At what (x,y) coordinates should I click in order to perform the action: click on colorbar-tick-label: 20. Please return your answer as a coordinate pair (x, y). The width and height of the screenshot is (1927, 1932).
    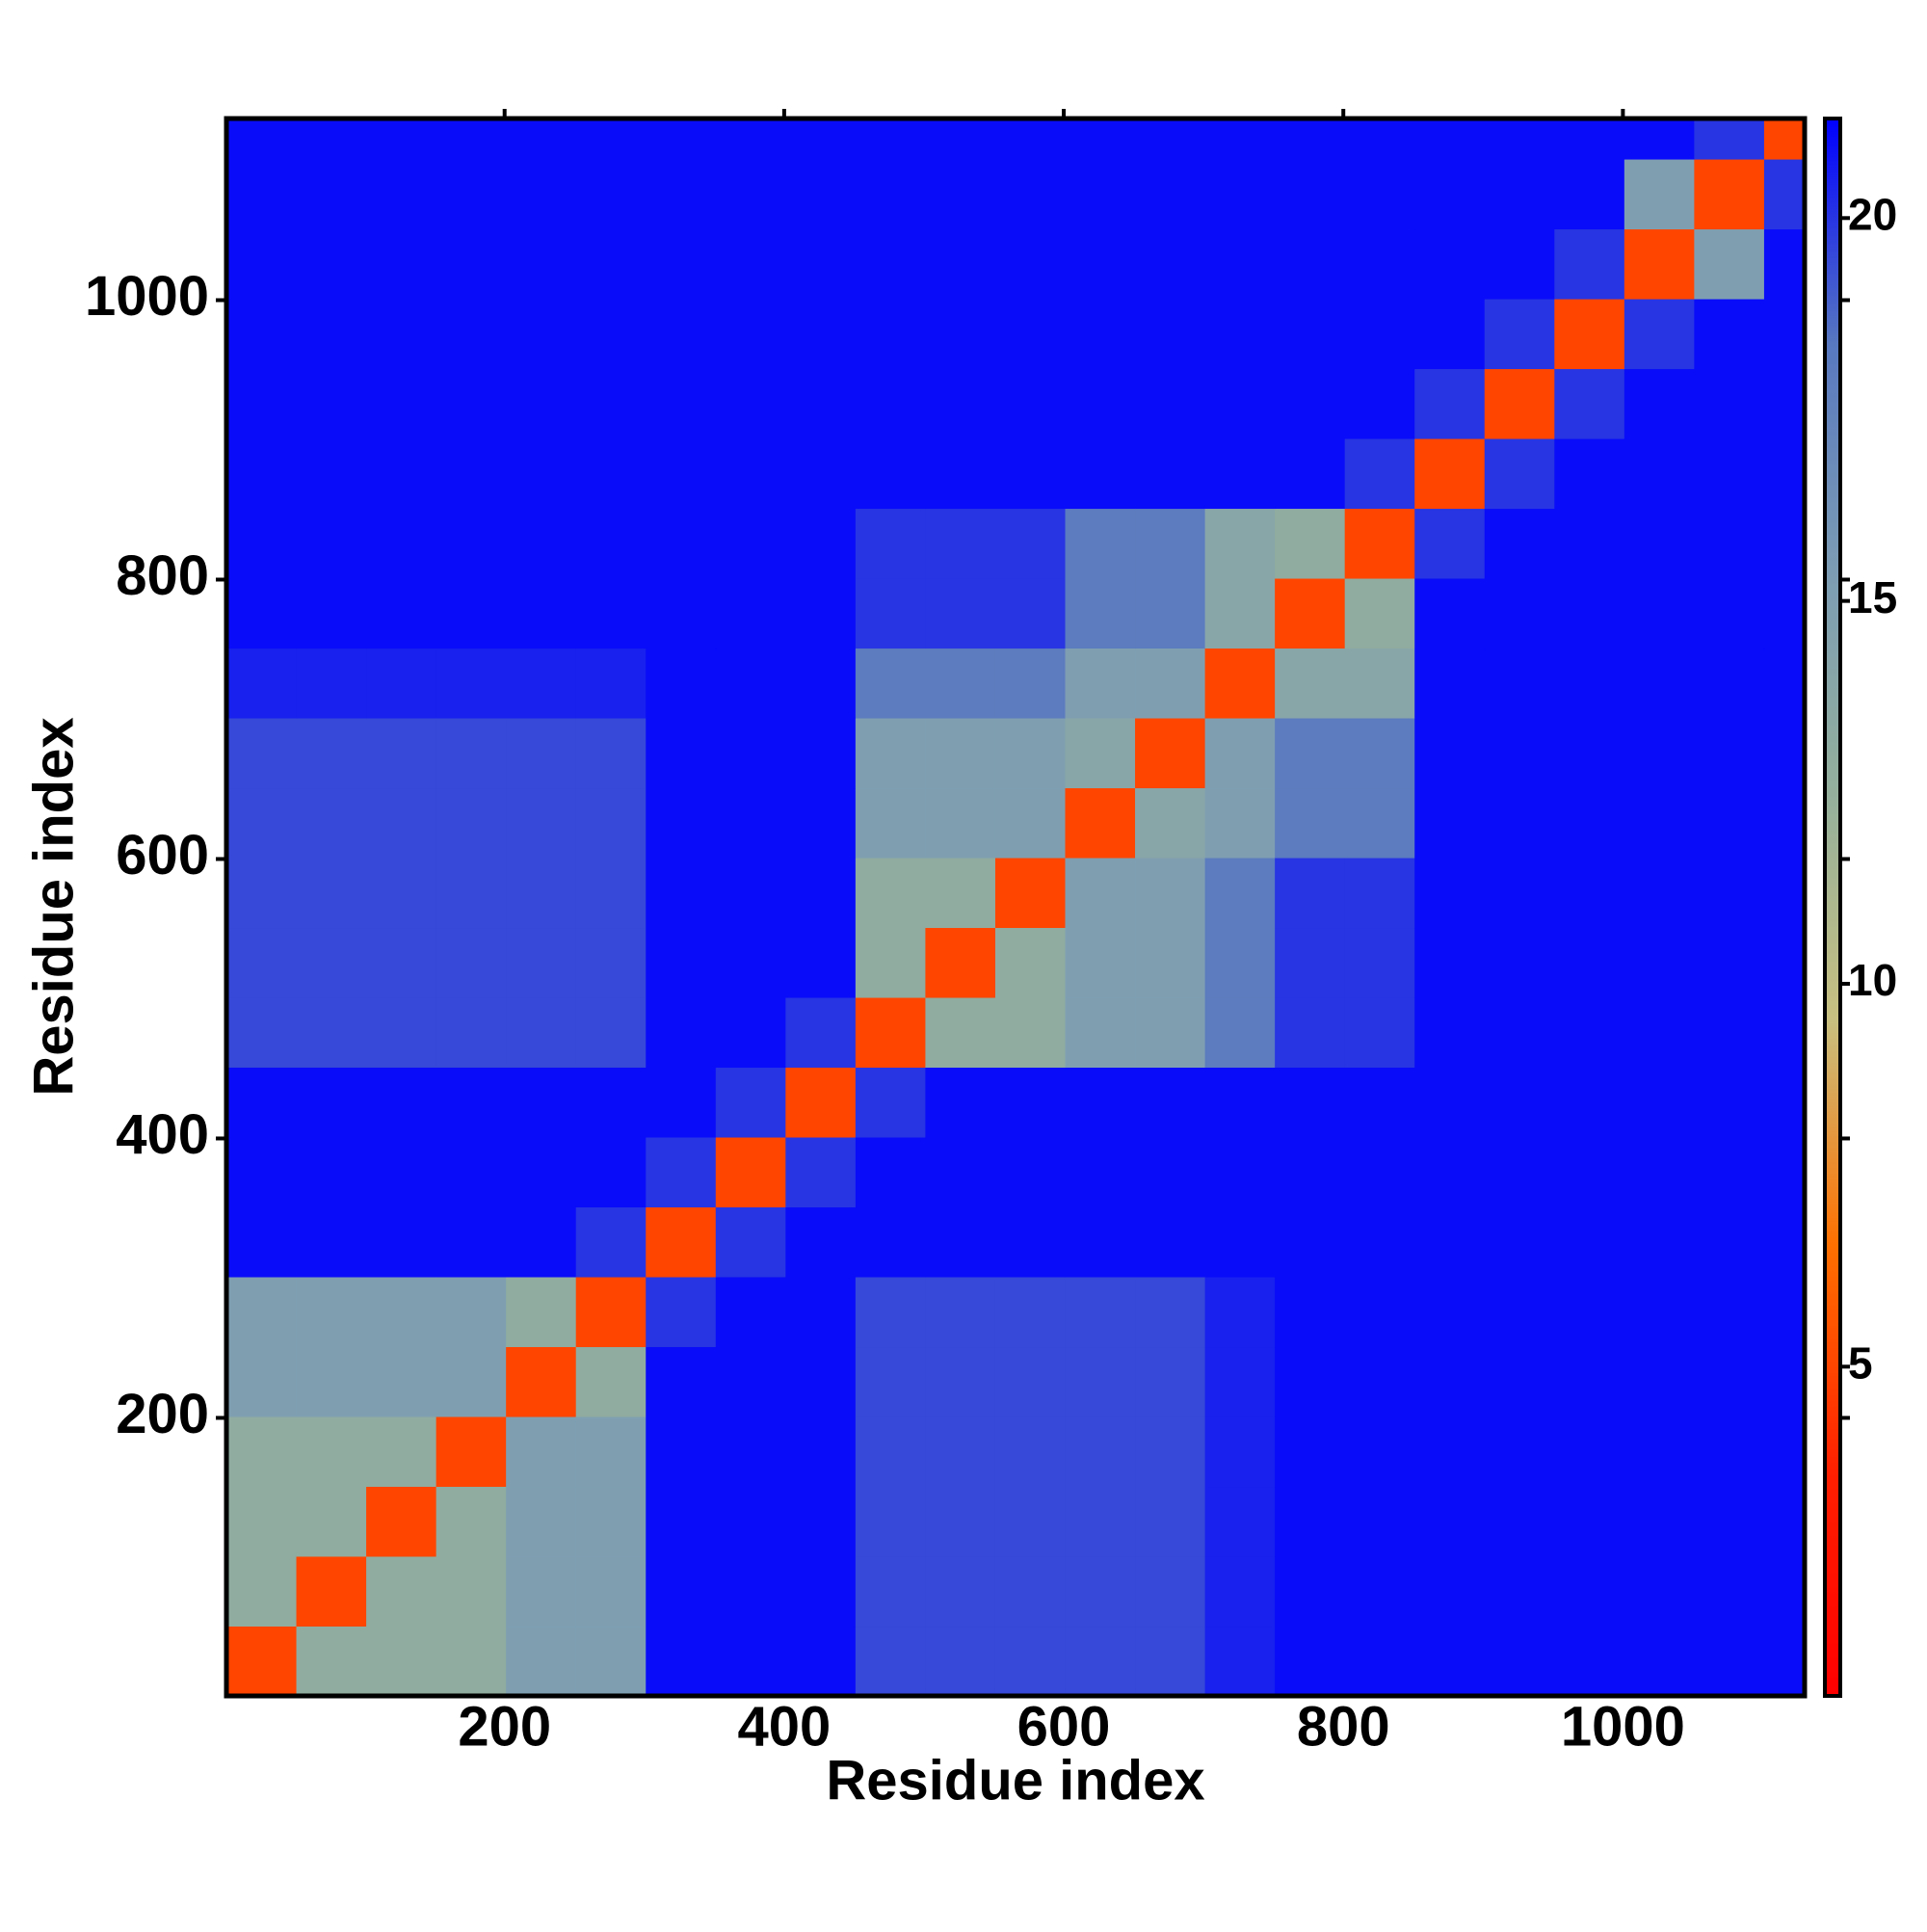
    Looking at the image, I should click on (1873, 214).